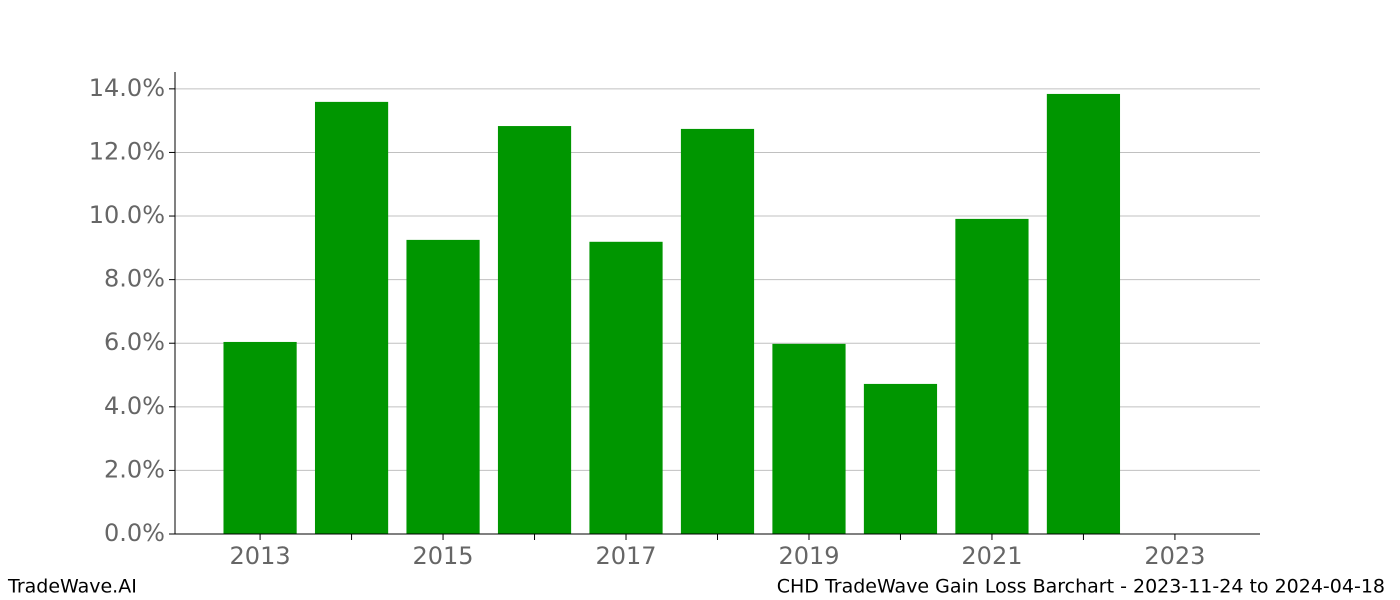 Image resolution: width=1400 pixels, height=600 pixels. I want to click on x-tick-label: 2017, so click(625, 556).